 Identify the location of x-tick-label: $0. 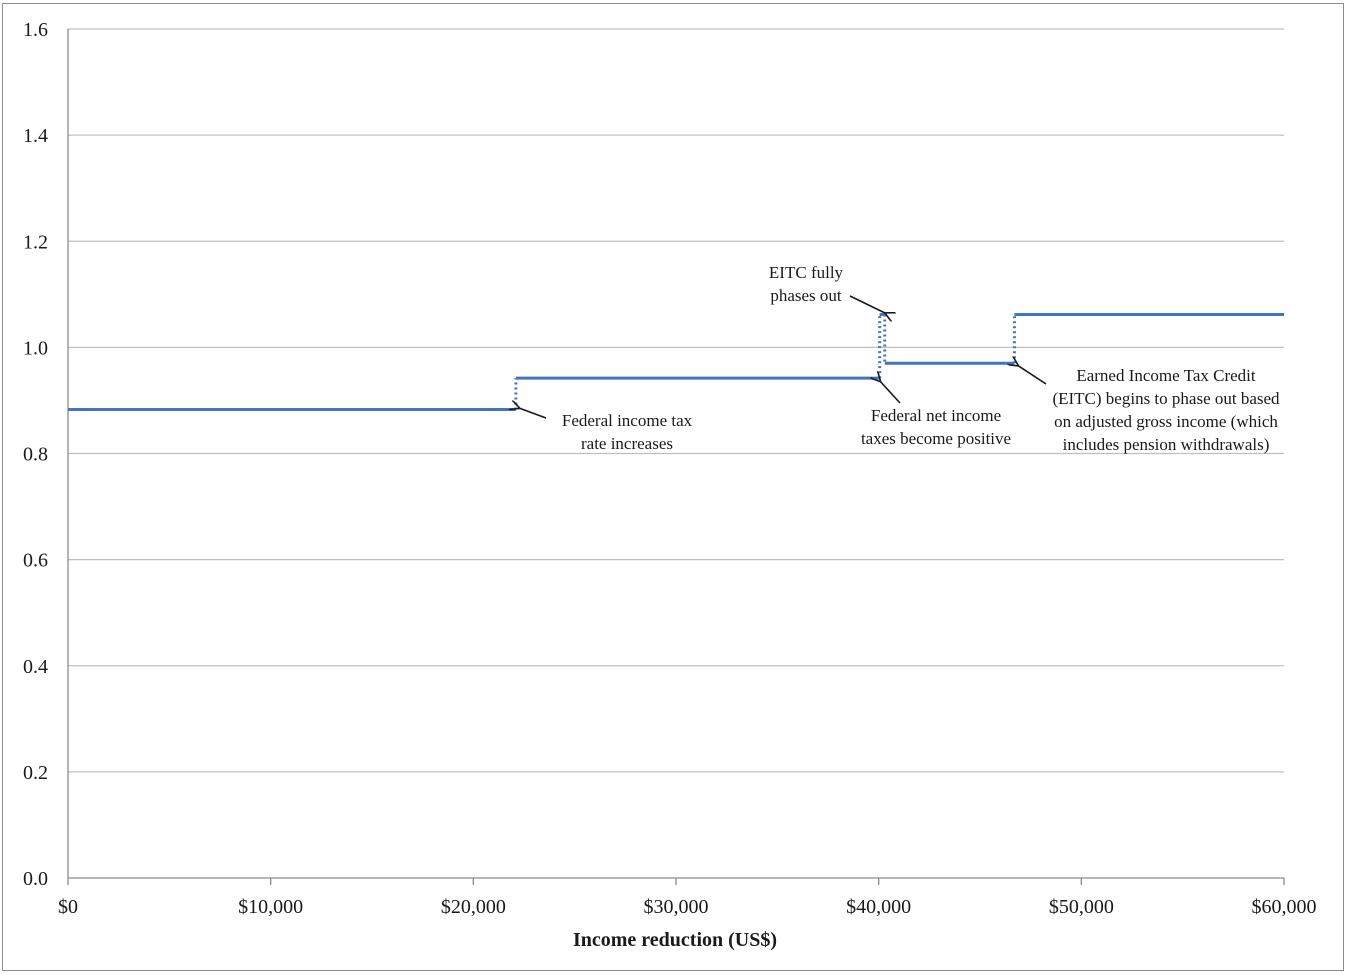
(68, 907).